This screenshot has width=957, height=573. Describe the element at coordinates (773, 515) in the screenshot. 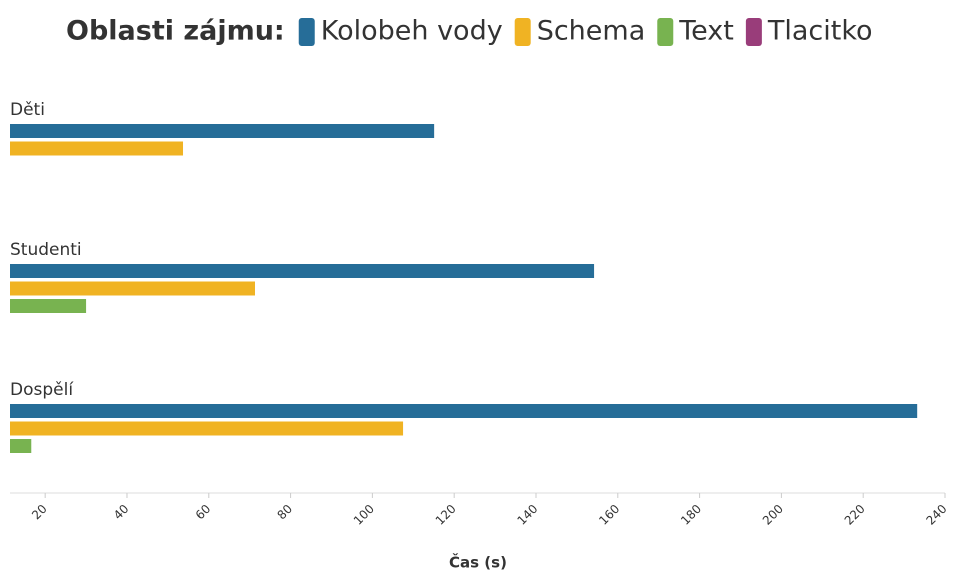

I see `x-tick-label: 200` at that location.